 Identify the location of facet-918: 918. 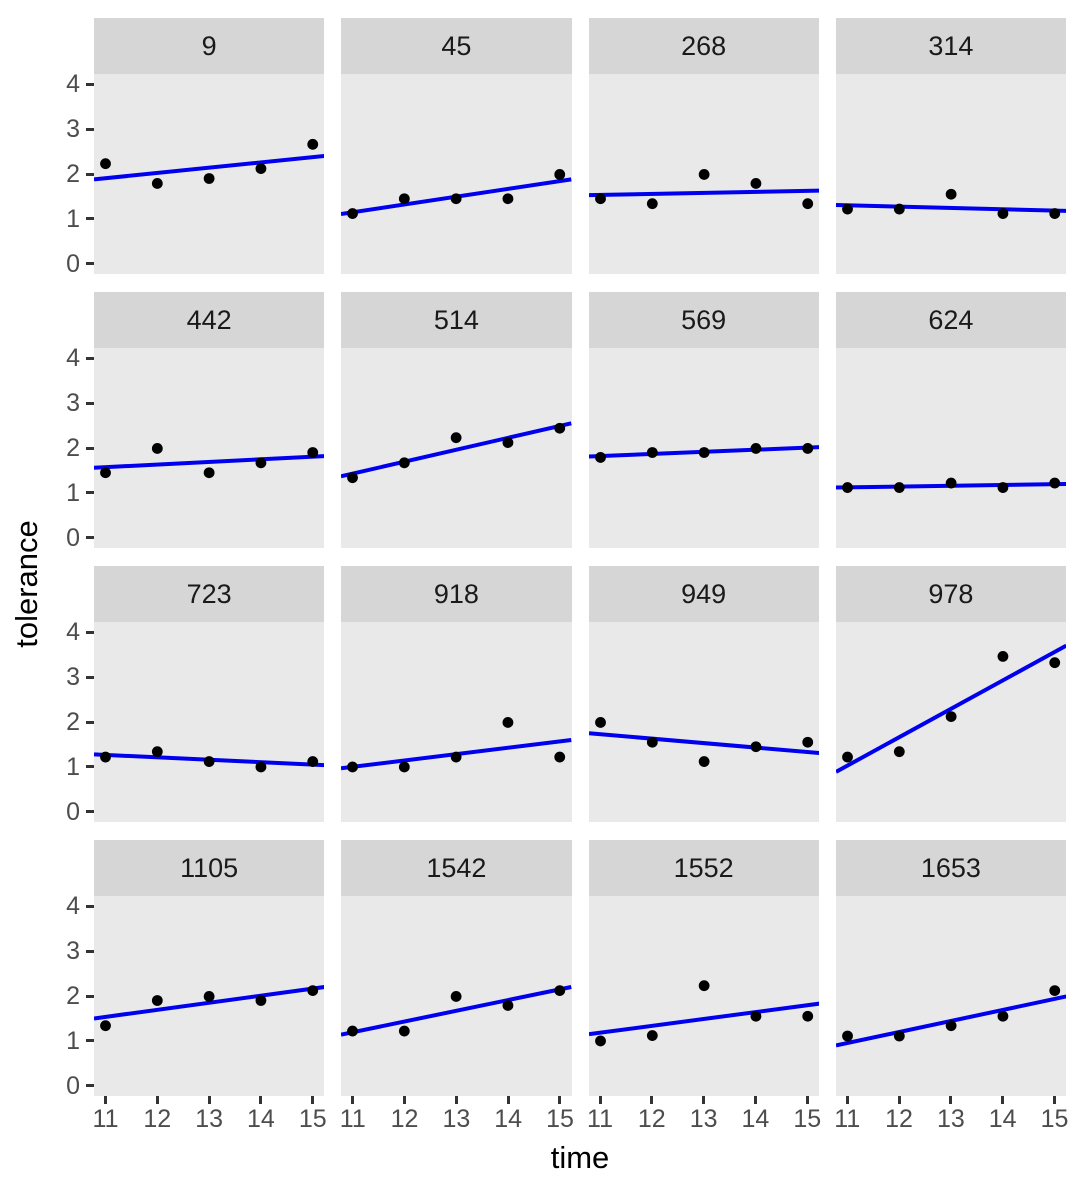
(456, 694).